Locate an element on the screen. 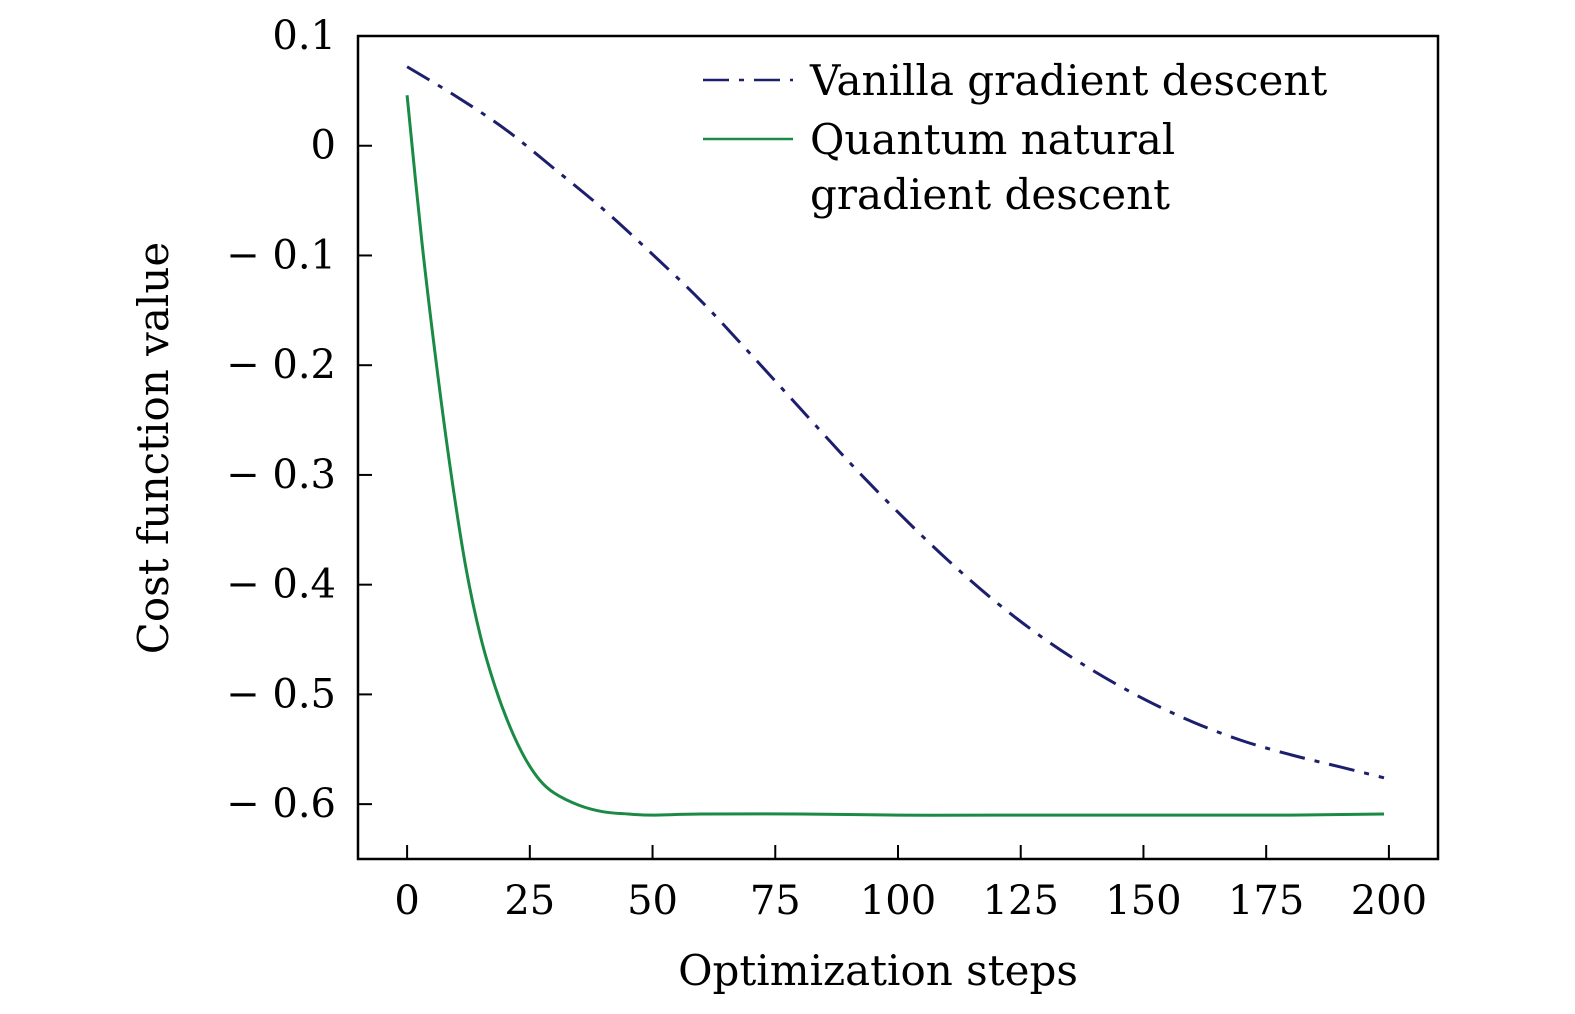 The height and width of the screenshot is (1014, 1575). x-tick-label: 0 is located at coordinates (406, 901).